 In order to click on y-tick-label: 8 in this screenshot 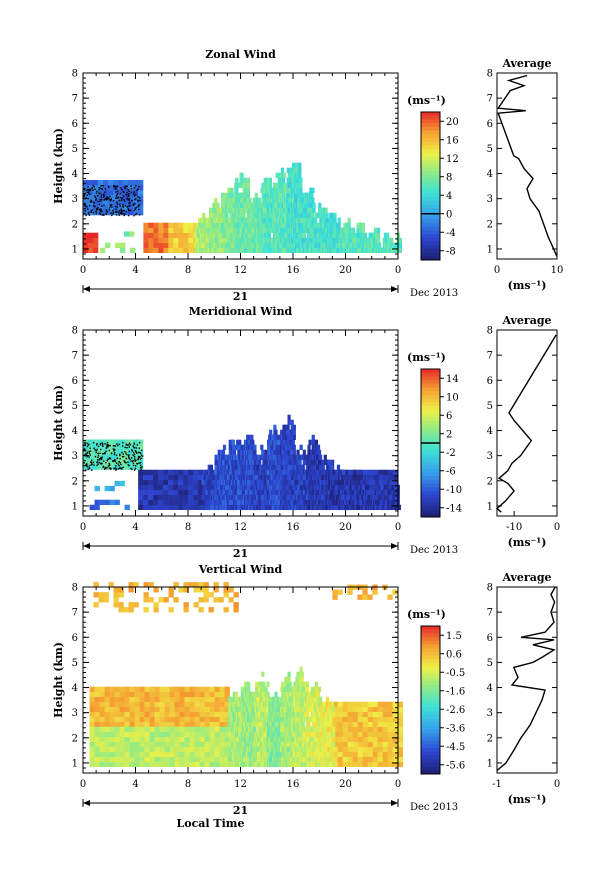, I will do `click(75, 331)`.